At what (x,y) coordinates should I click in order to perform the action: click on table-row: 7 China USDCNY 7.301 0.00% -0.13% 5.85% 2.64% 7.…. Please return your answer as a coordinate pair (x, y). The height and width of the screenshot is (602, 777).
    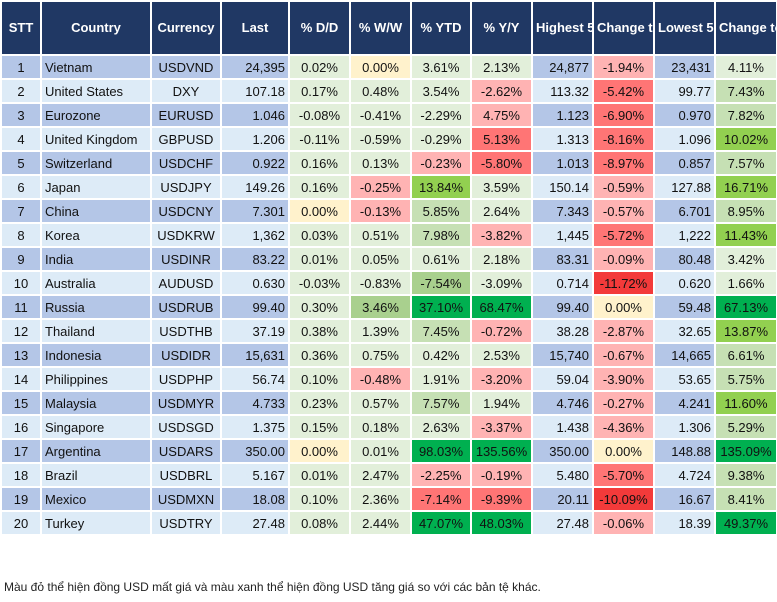
    Looking at the image, I should click on (388, 211).